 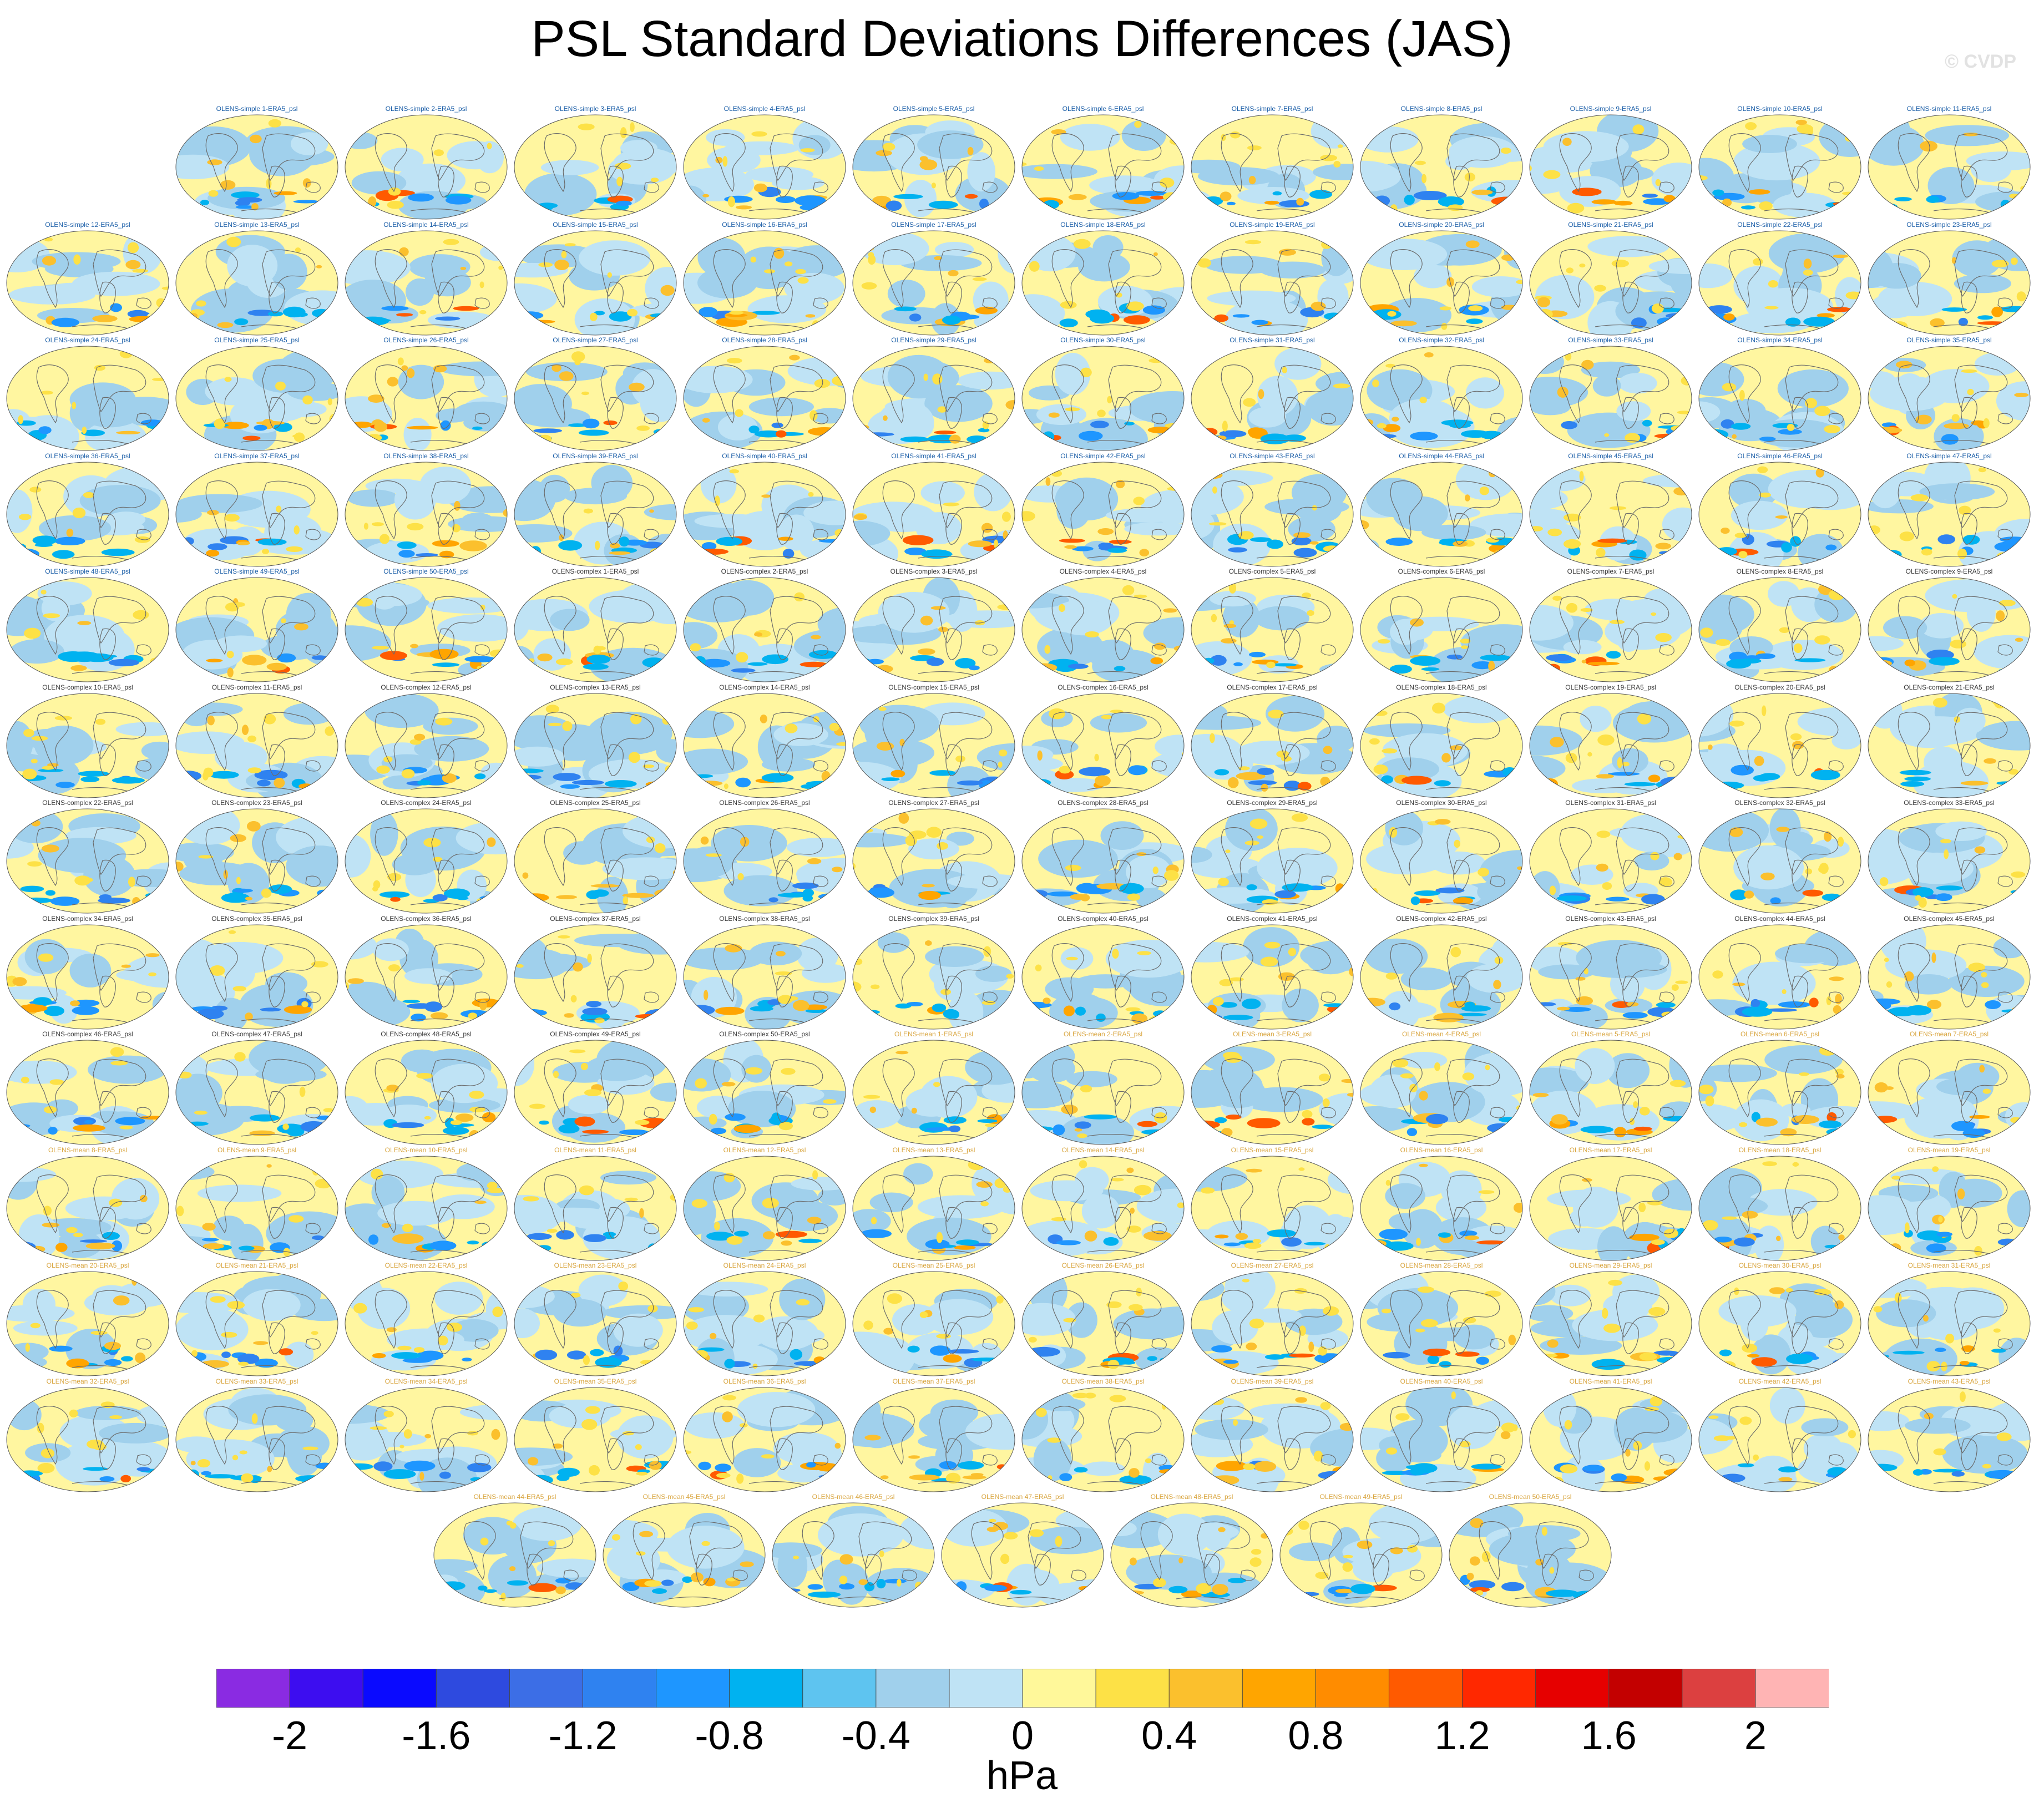 What do you see at coordinates (87, 340) in the screenshot?
I see `panel-title: OLENS-simple 24-ERA5_psl` at bounding box center [87, 340].